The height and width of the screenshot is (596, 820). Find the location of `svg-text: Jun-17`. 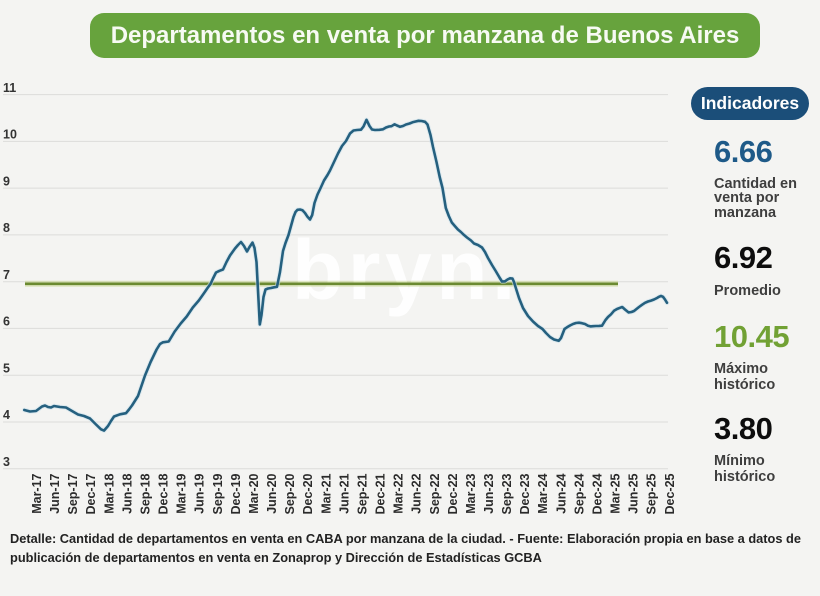

svg-text: Jun-17 is located at coordinates (55, 493).